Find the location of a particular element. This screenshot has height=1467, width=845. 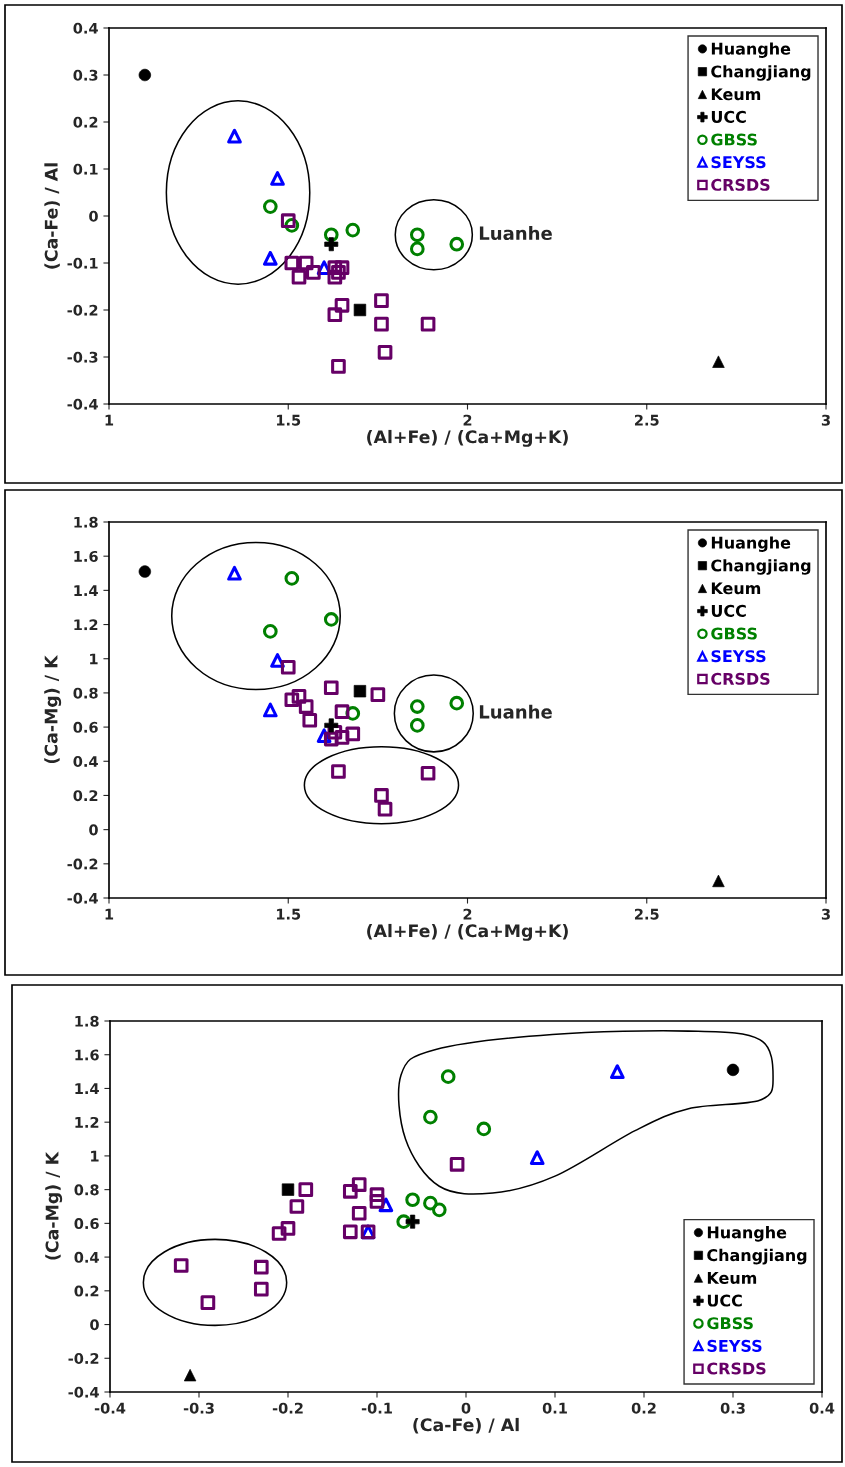

y-axis-title: (Ca-Fe) / Al is located at coordinates (52, 216).